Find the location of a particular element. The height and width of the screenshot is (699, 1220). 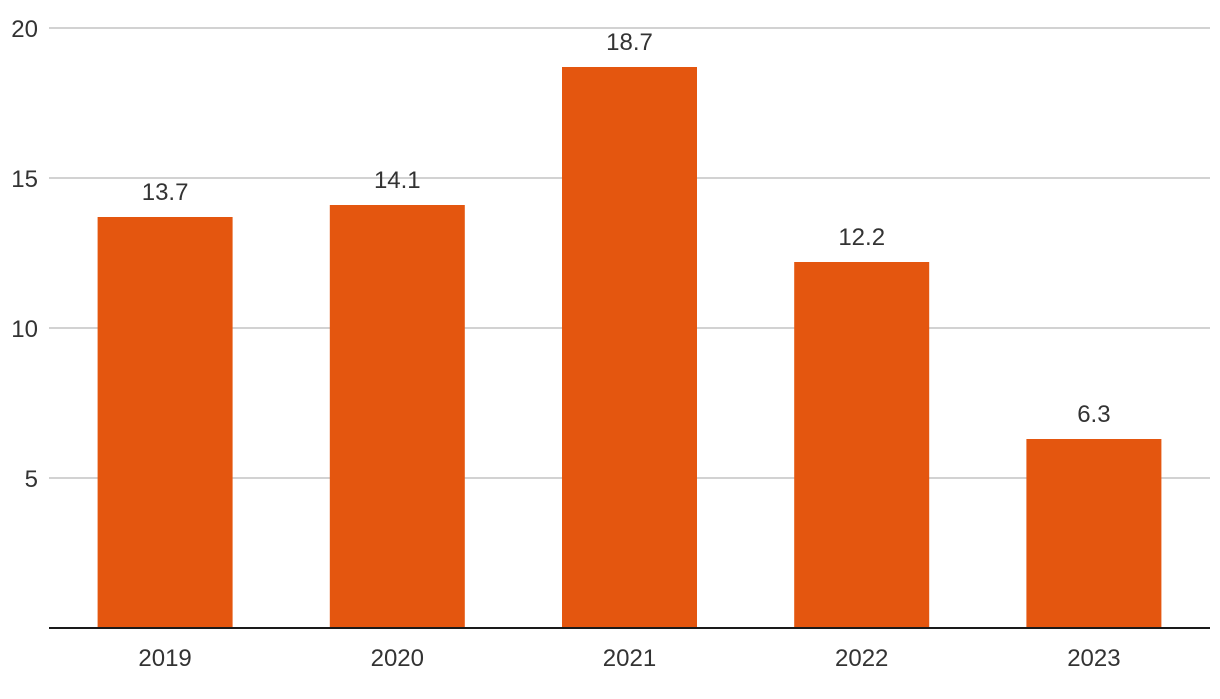

bar-value-label: 14.1 is located at coordinates (397, 180).